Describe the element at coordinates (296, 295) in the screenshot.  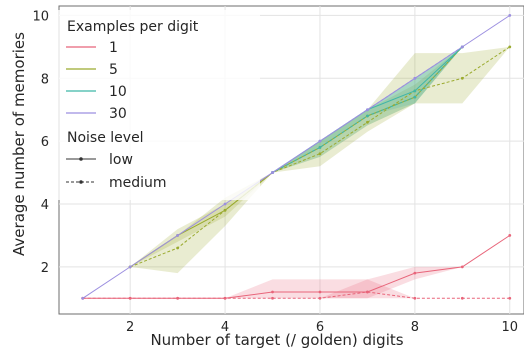
I see `line-1-medium` at that location.